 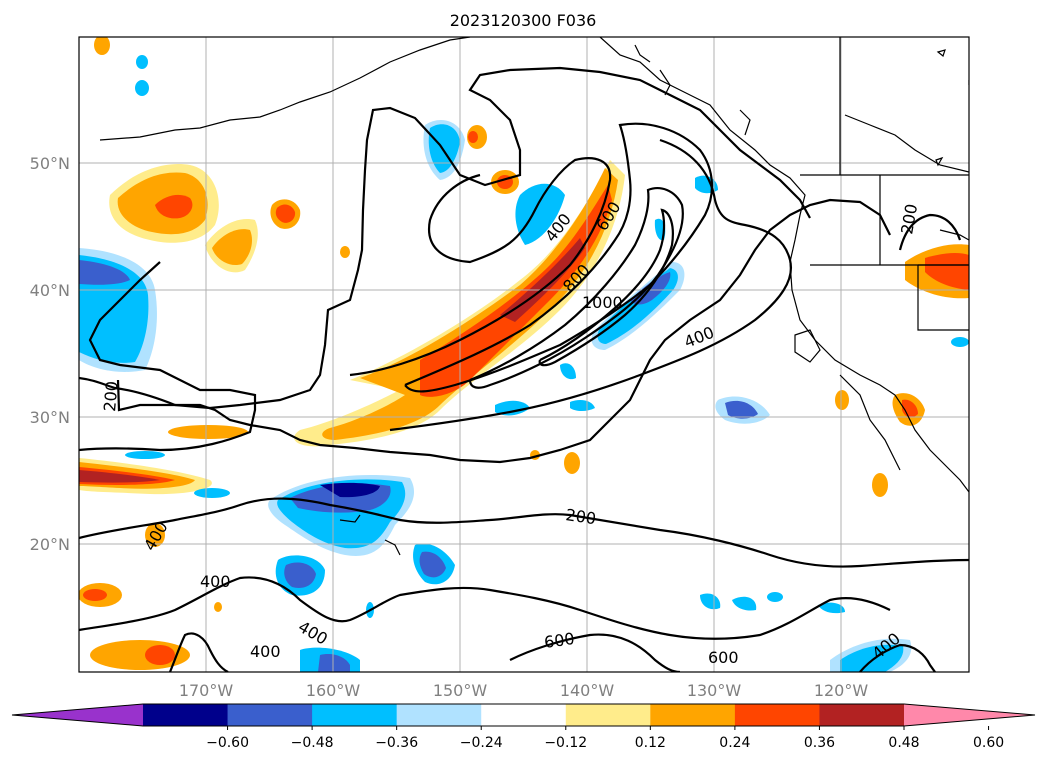 I want to click on lat-label-50n: 50°N, so click(x=50, y=163).